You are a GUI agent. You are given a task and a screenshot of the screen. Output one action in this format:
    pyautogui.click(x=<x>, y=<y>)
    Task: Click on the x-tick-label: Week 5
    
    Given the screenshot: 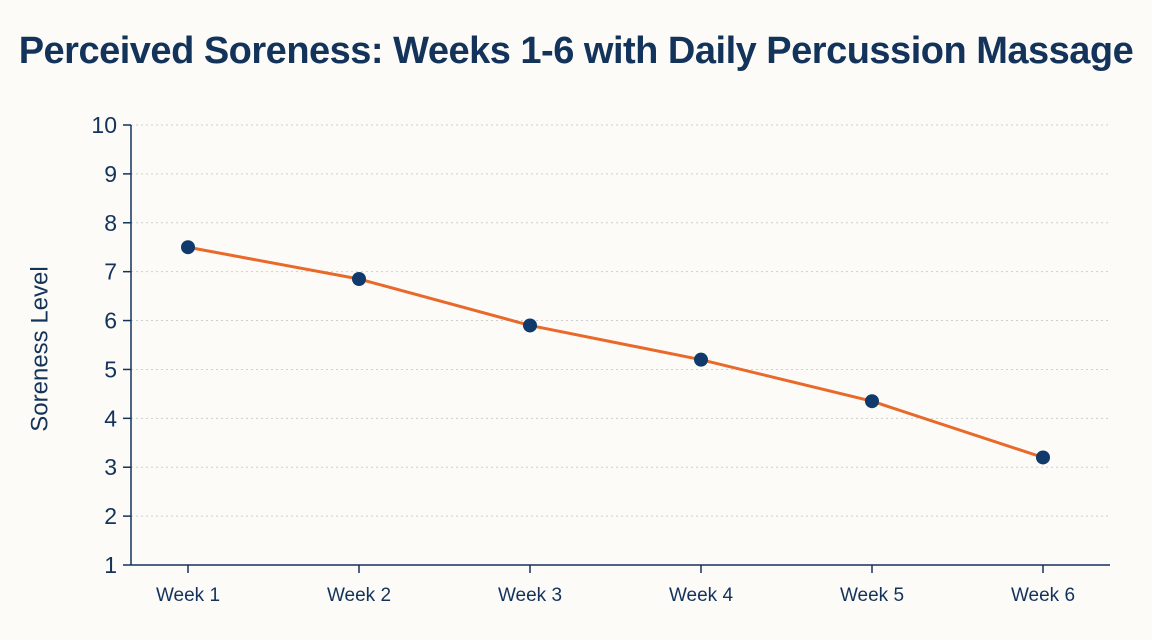 What is the action you would take?
    pyautogui.click(x=872, y=595)
    